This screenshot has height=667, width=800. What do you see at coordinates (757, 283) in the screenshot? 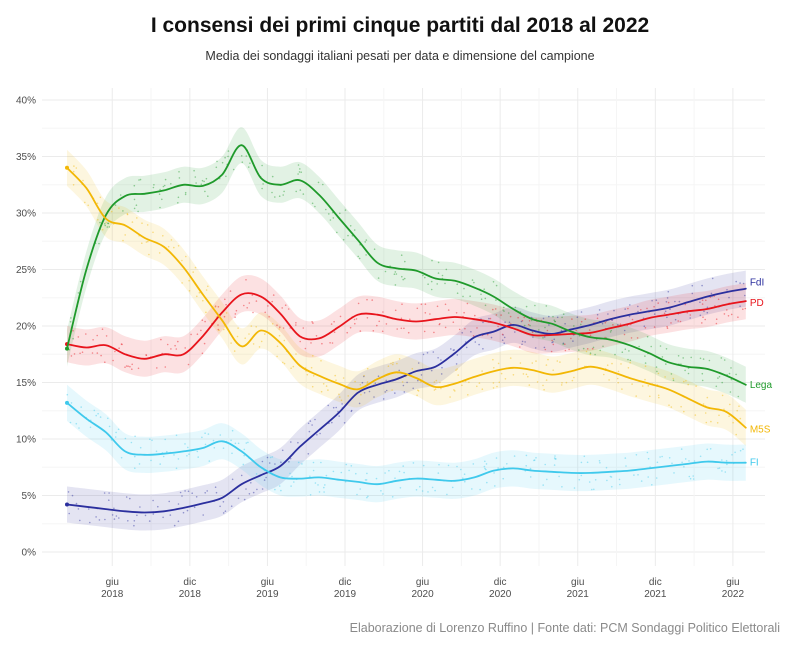
I see `series-label-fdi: FdI` at bounding box center [757, 283].